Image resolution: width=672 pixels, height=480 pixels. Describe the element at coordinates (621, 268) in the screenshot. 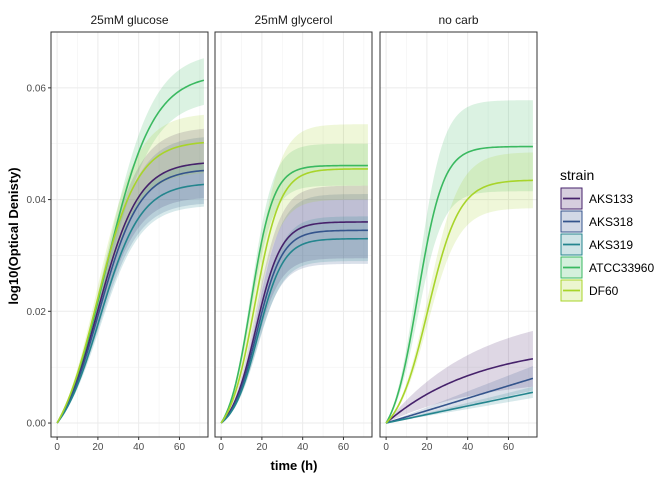

I see `legend-label: ATCC33960` at that location.